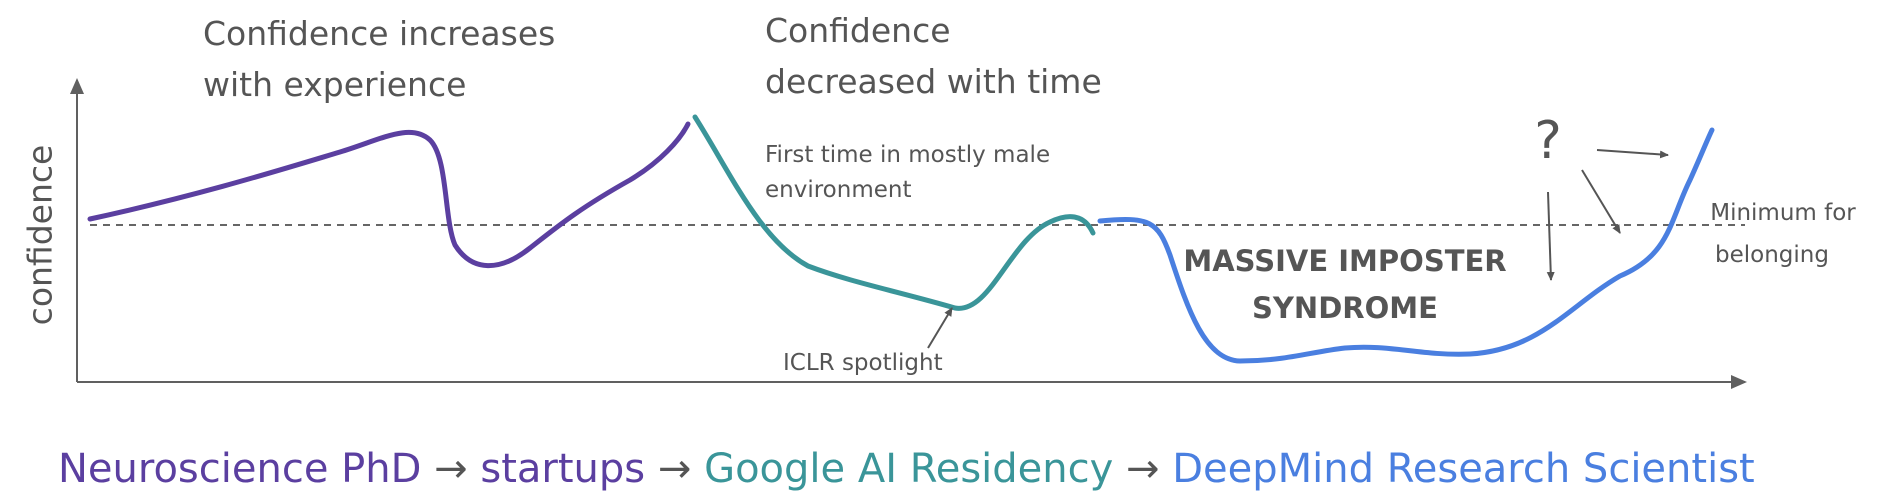 The image size is (1894, 502). I want to click on residency-confidence-curve, so click(894, 212).